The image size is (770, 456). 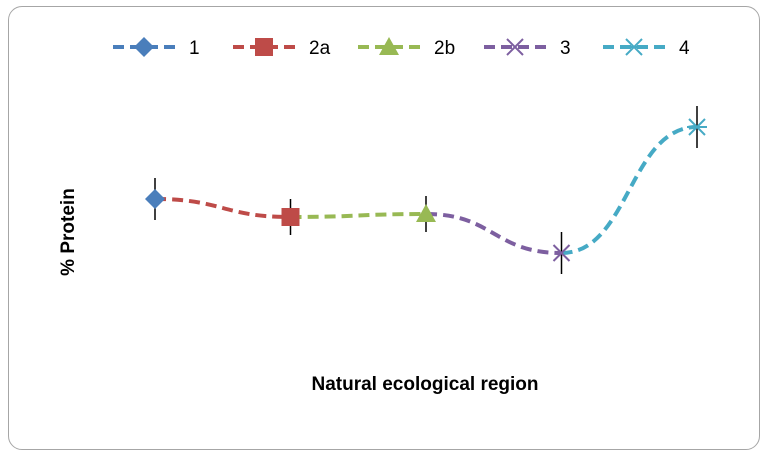 I want to click on series-line-2b, so click(x=358, y=215).